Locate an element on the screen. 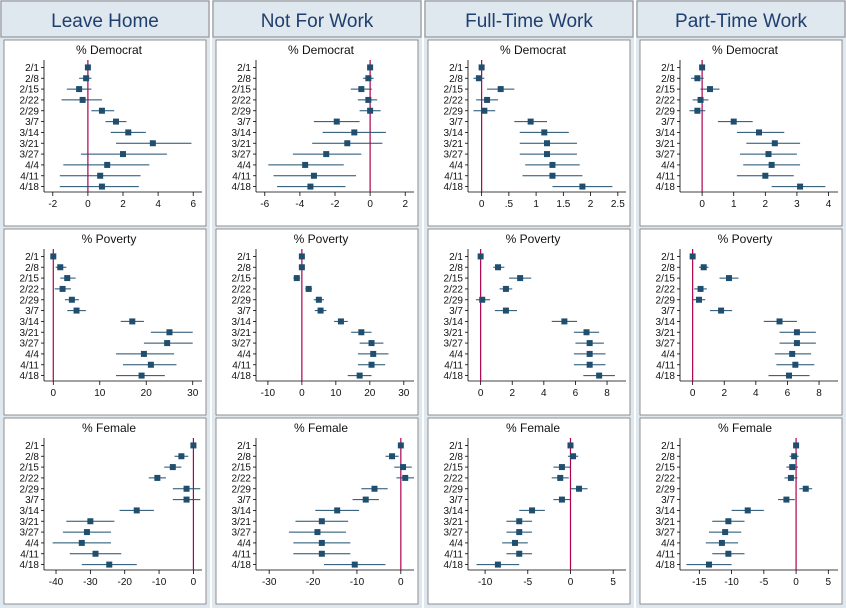 The width and height of the screenshot is (846, 608). x-tick-label: 1.5 is located at coordinates (563, 204).